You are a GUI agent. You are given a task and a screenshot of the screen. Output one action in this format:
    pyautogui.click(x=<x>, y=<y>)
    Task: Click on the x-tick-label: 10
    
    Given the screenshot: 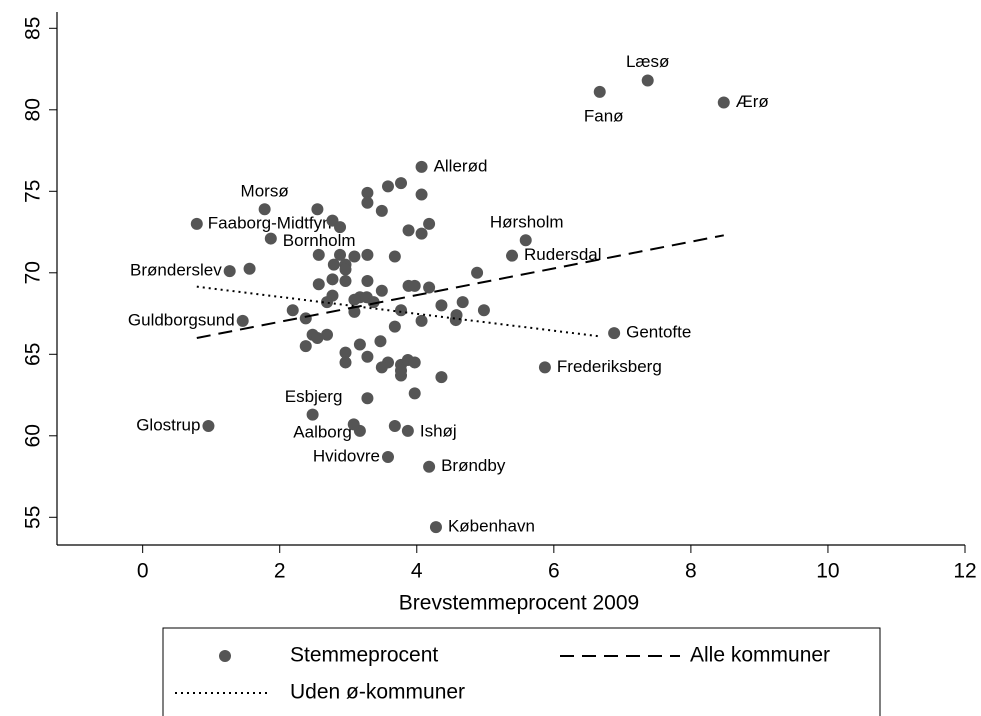 What is the action you would take?
    pyautogui.click(x=827, y=571)
    